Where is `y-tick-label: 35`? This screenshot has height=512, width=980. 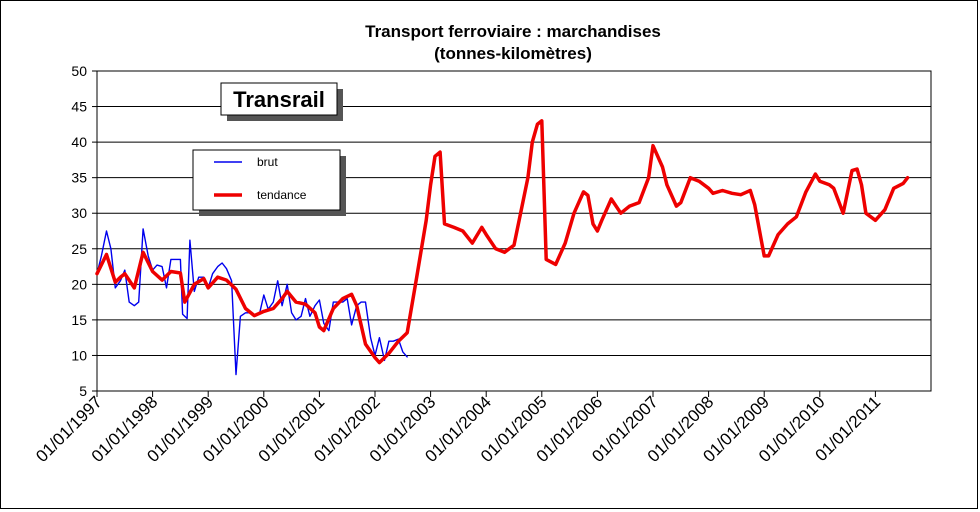
y-tick-label: 35 is located at coordinates (79, 178).